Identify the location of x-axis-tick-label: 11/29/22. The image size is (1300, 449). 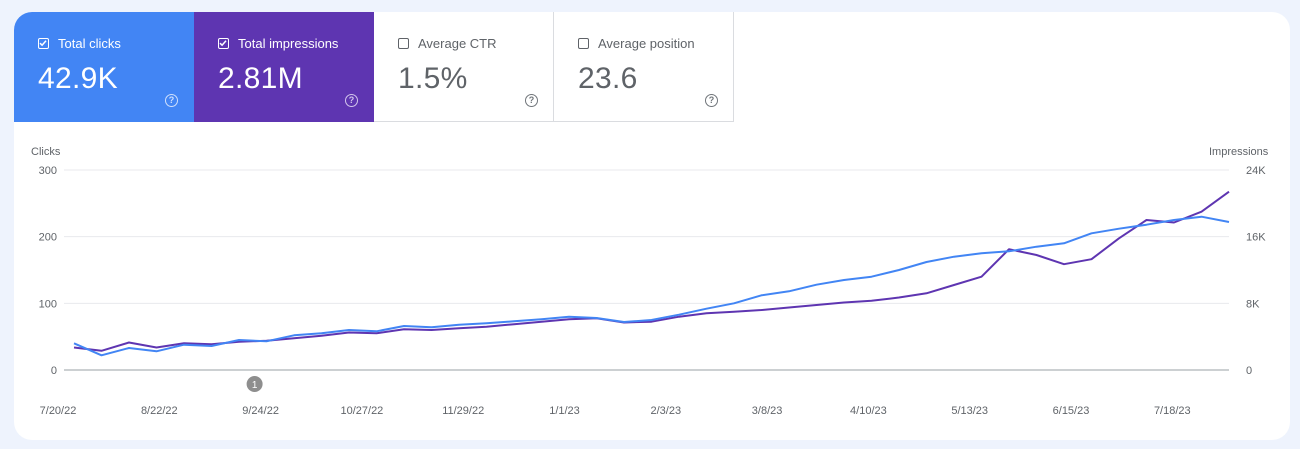
(463, 411).